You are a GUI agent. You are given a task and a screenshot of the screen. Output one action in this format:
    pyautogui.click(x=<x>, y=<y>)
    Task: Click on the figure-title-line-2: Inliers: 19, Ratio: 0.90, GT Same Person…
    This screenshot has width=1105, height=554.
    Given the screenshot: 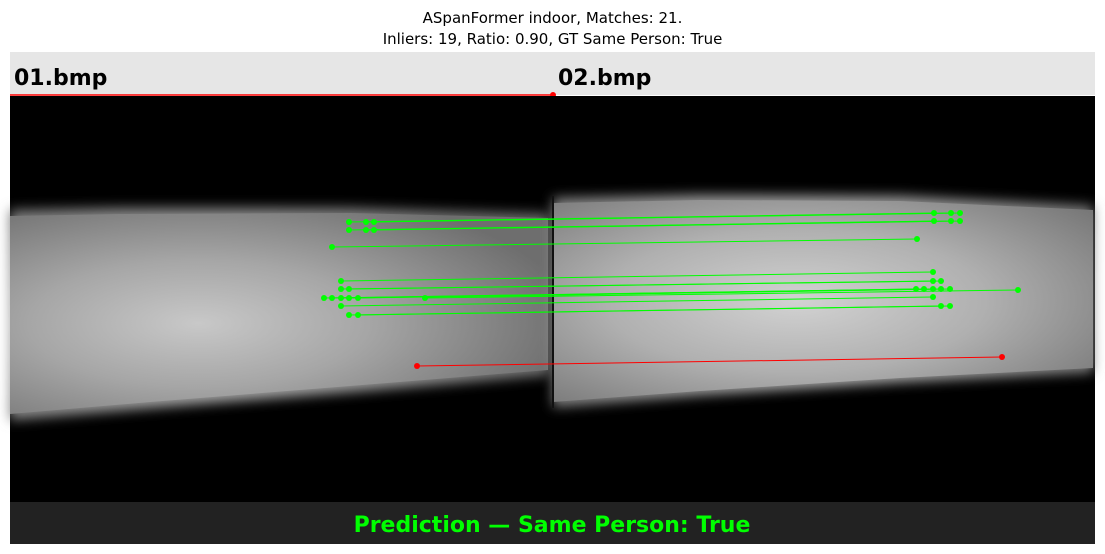 What is the action you would take?
    pyautogui.click(x=552, y=39)
    